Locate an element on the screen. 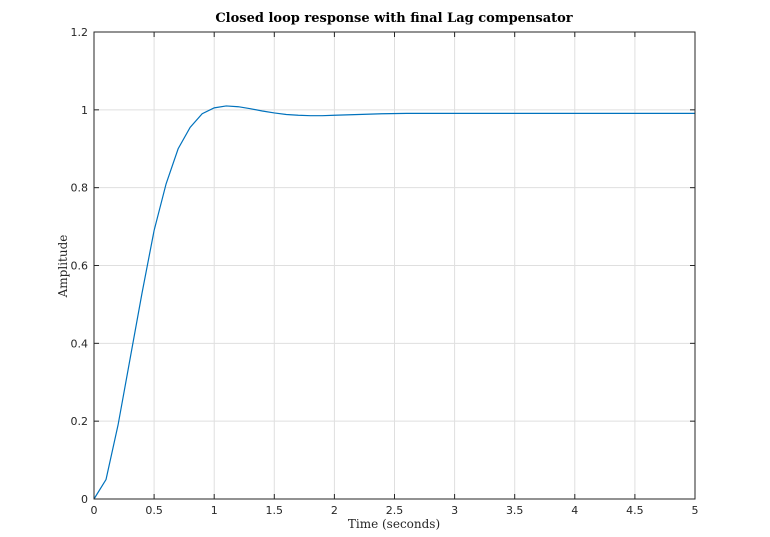 The width and height of the screenshot is (770, 537). x-tick-label: 3.5 is located at coordinates (515, 510).